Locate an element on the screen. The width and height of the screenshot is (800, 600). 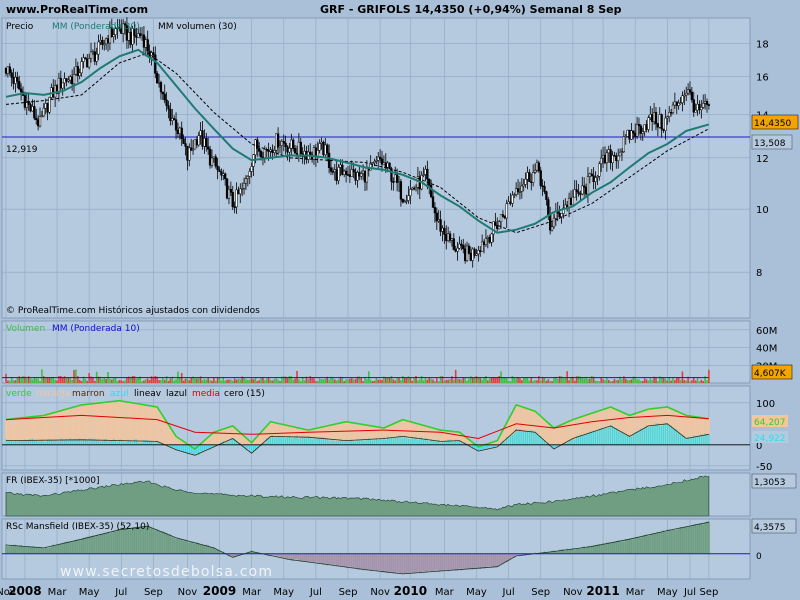
price-legend-ma30w: MM (Ponderada 30) is located at coordinates (96, 27).